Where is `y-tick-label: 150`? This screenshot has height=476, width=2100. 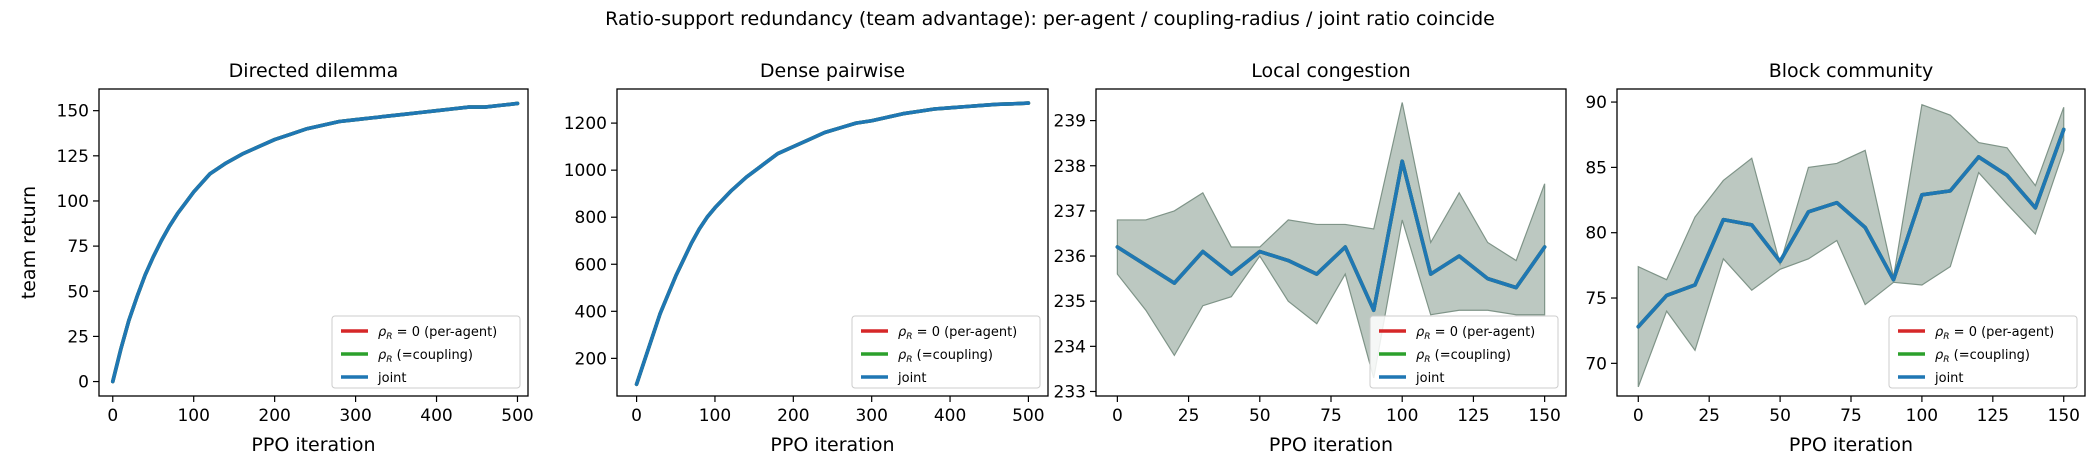 y-tick-label: 150 is located at coordinates (73, 112).